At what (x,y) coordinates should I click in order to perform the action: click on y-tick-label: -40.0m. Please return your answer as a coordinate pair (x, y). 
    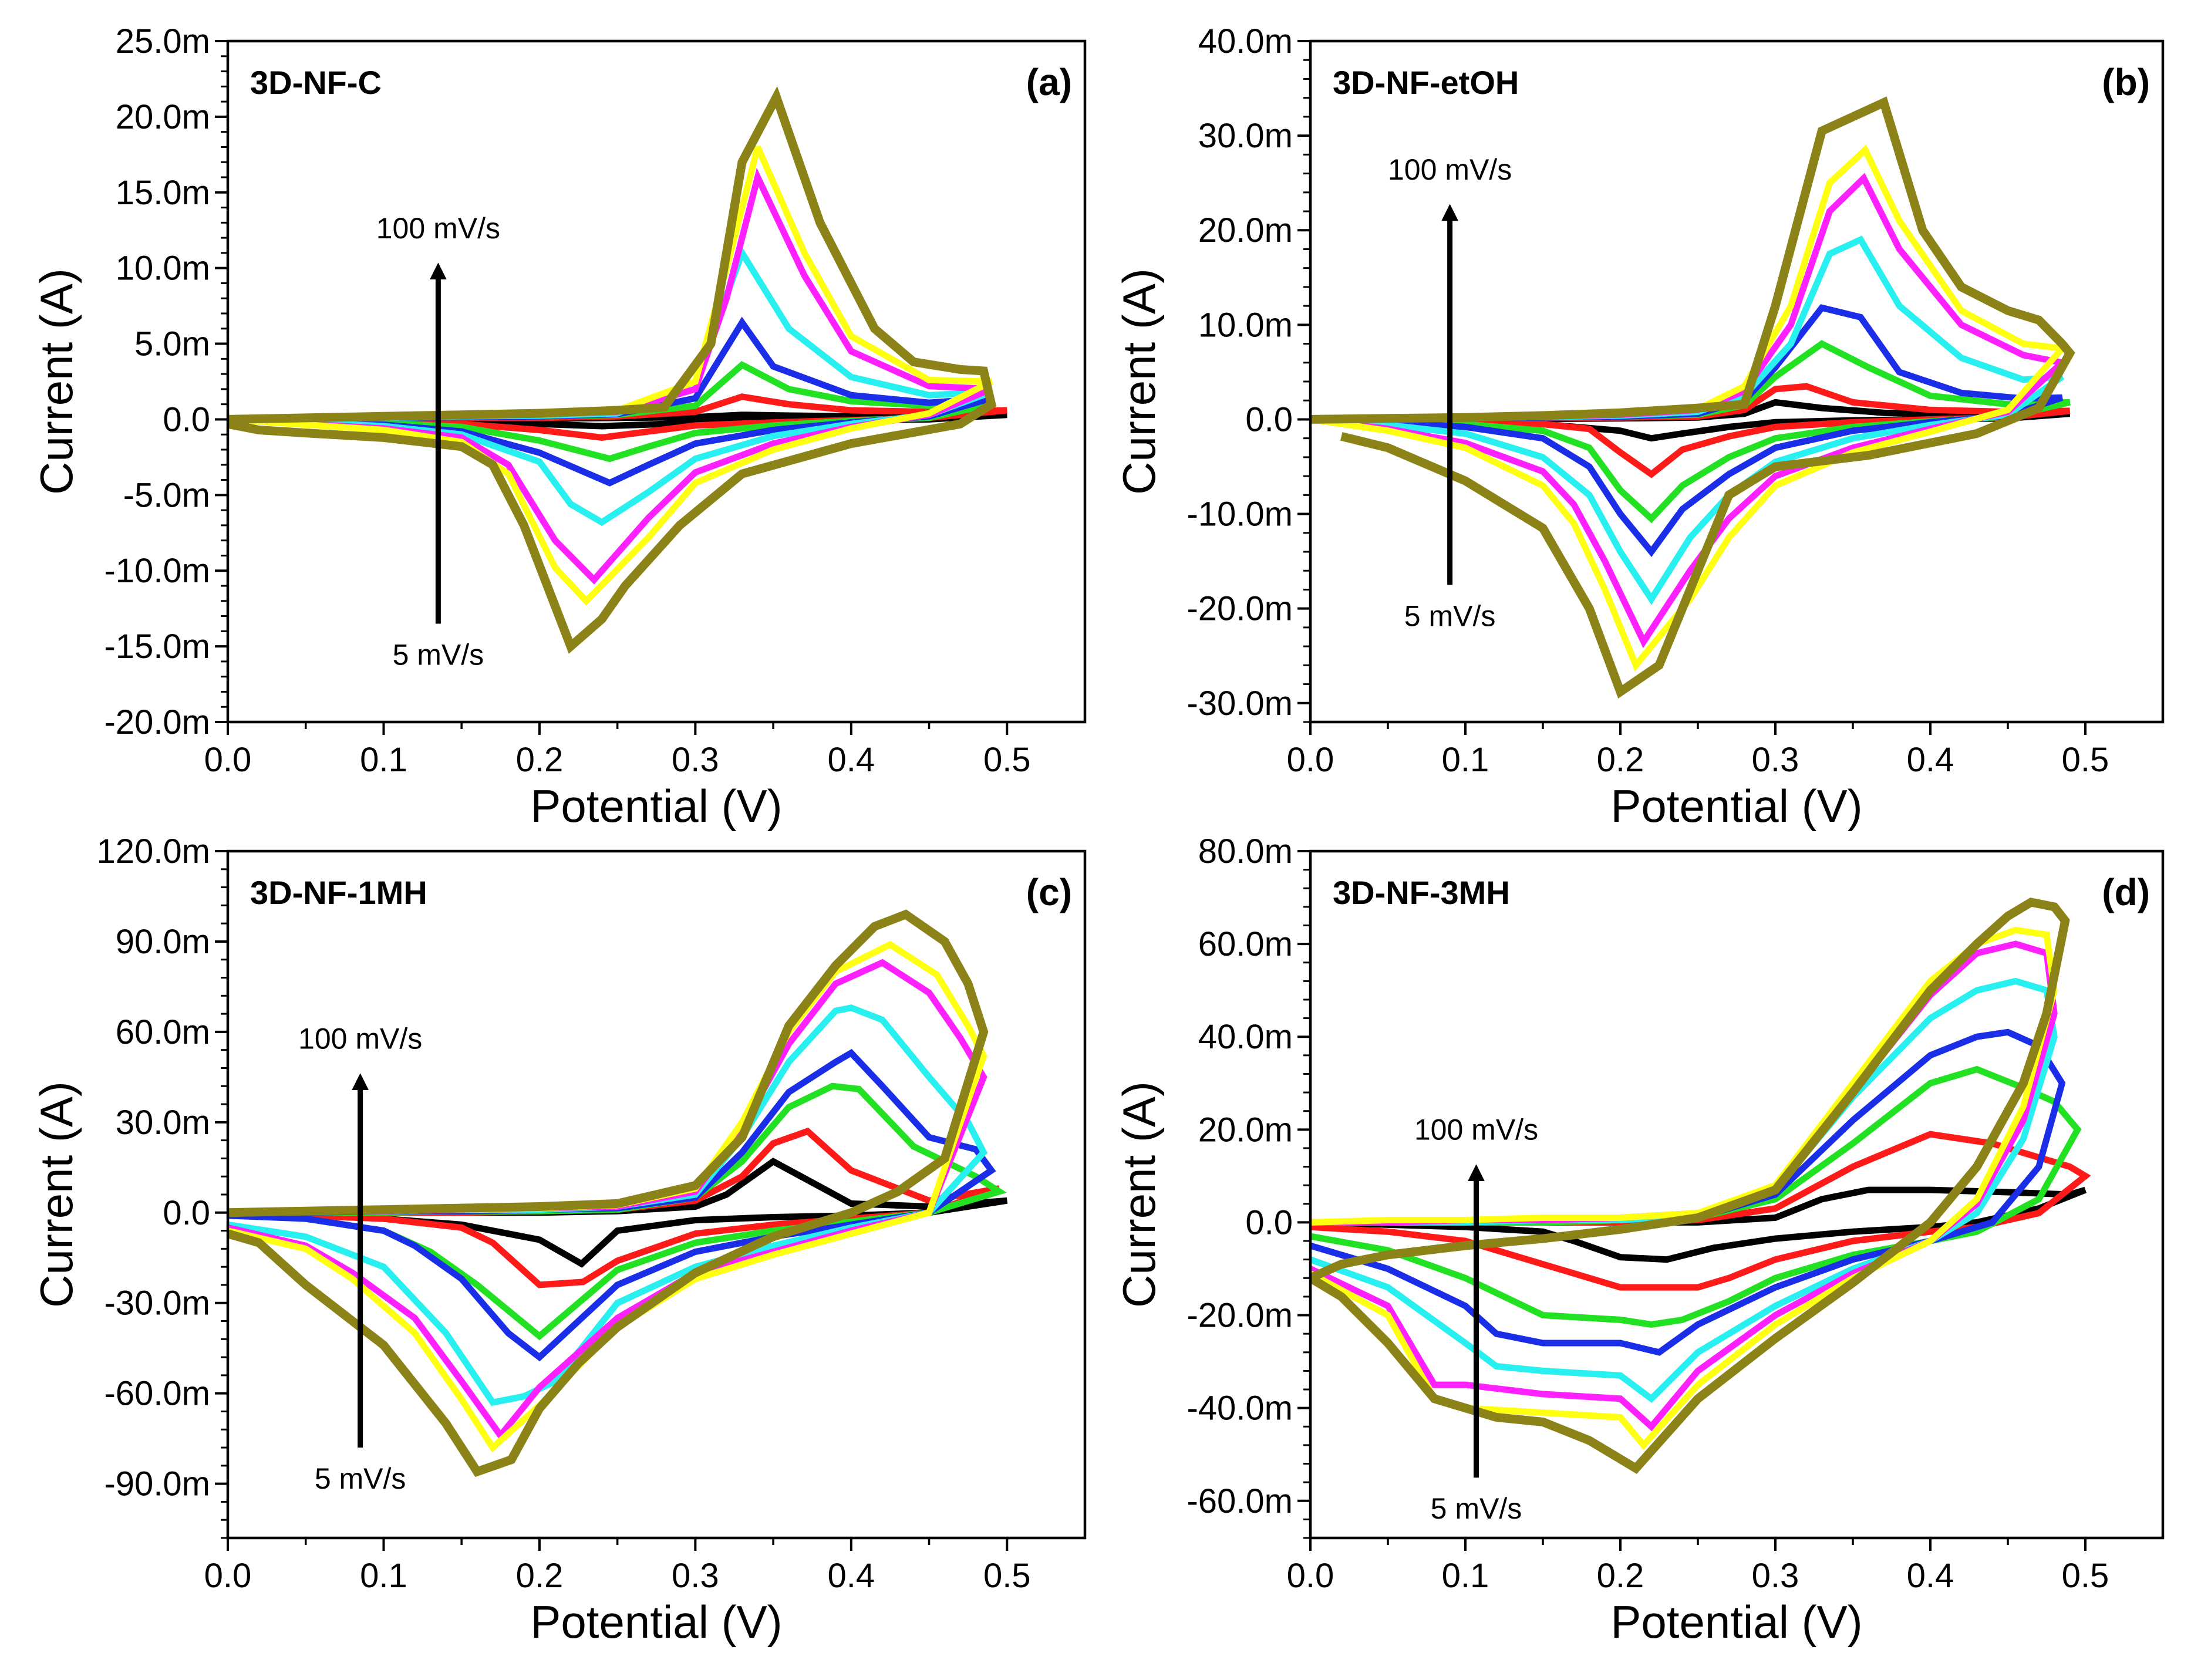
    Looking at the image, I should click on (1240, 1408).